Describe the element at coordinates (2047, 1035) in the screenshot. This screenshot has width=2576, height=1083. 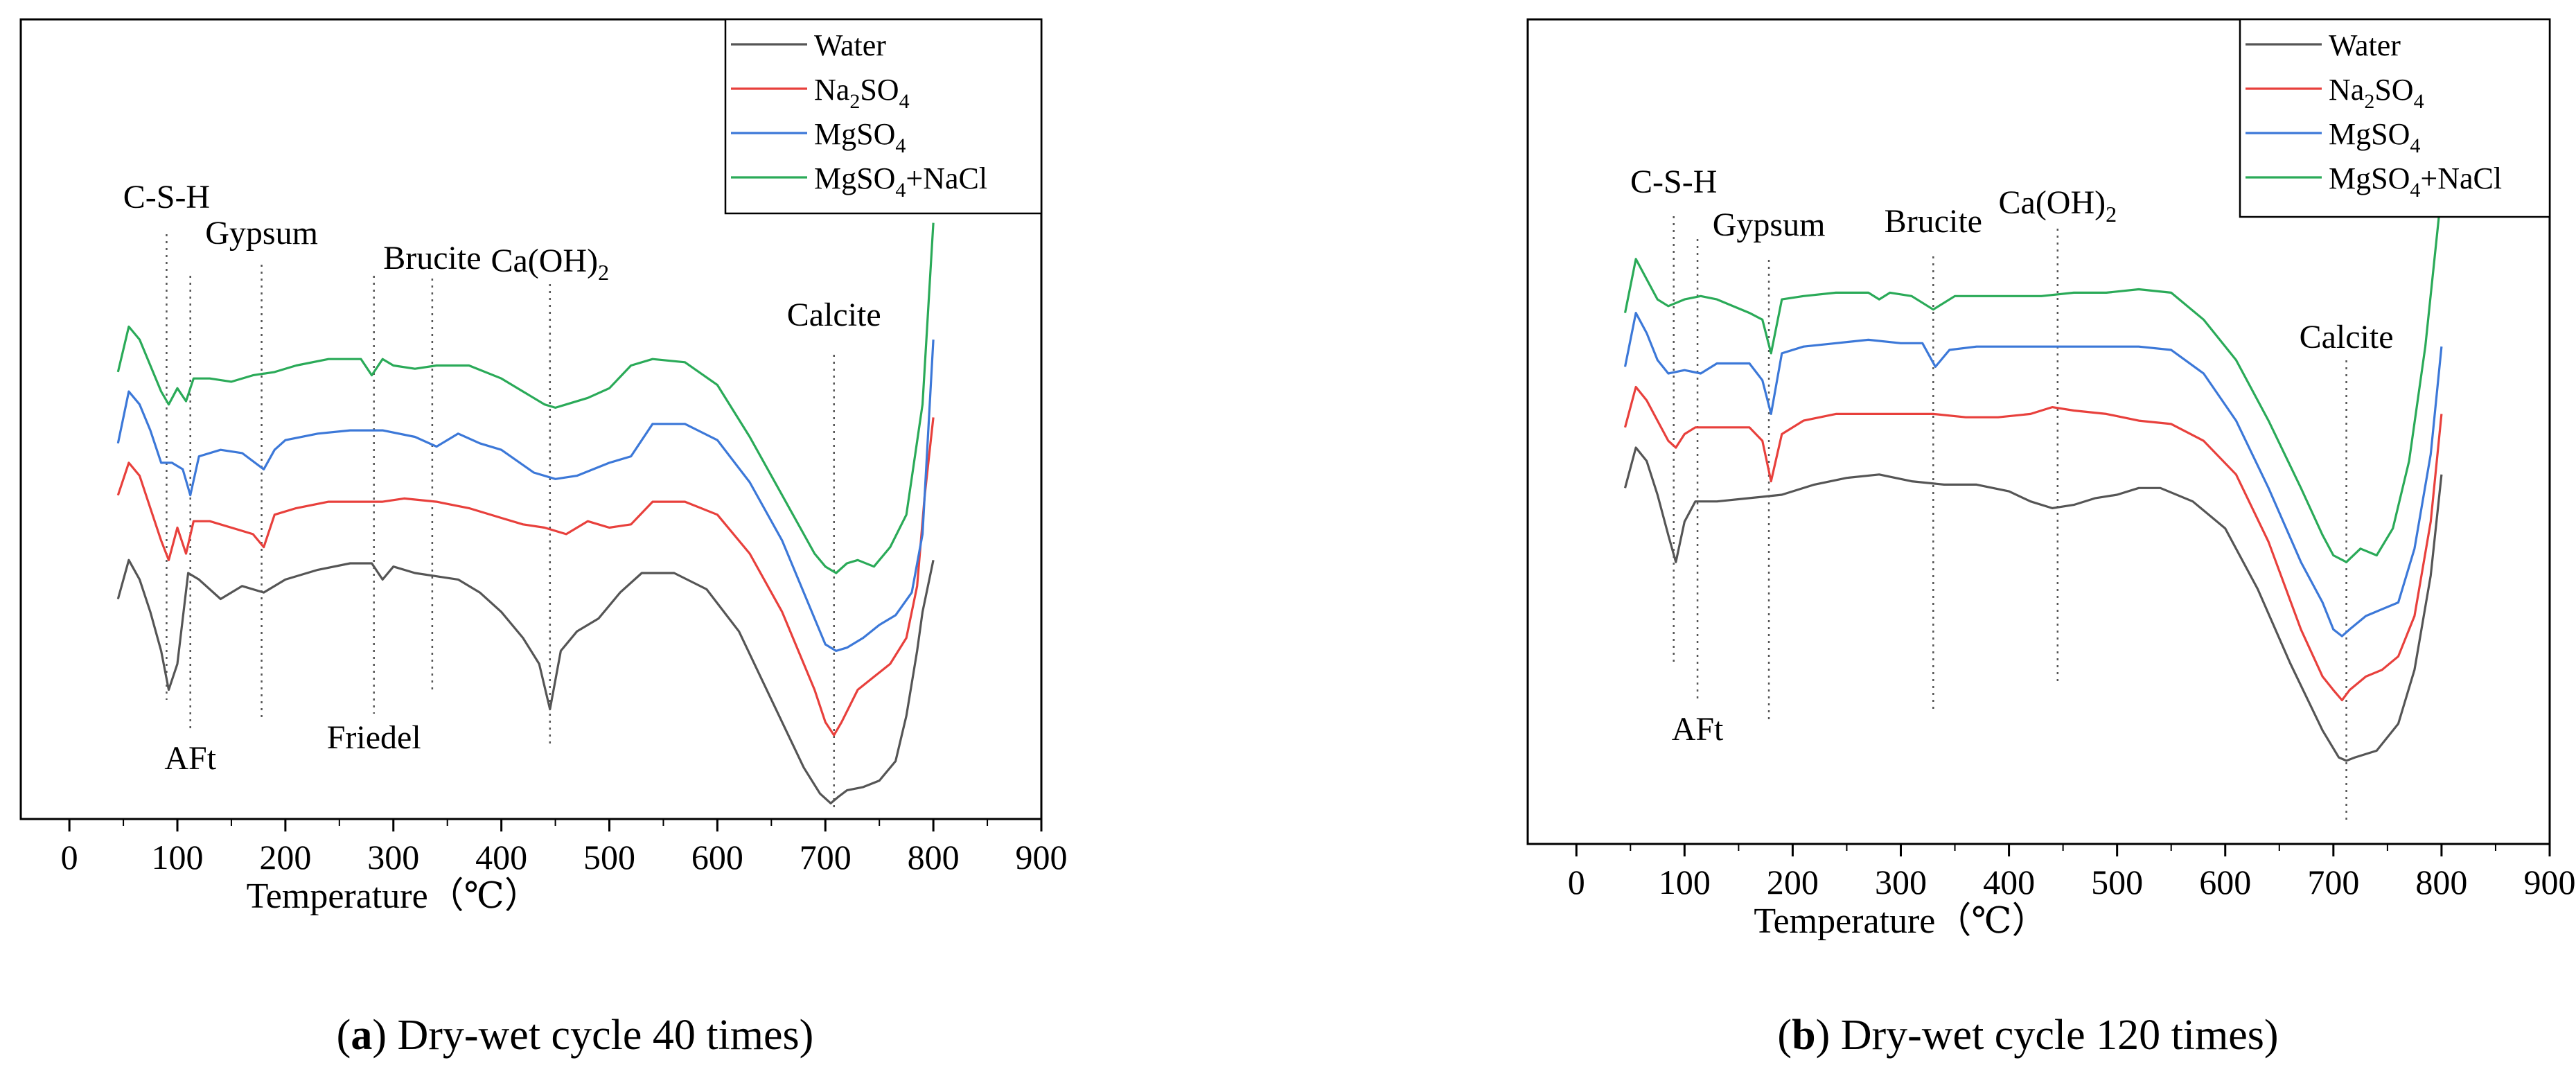
I see `caption-b-text: Dry-wet cycle 120 times` at that location.